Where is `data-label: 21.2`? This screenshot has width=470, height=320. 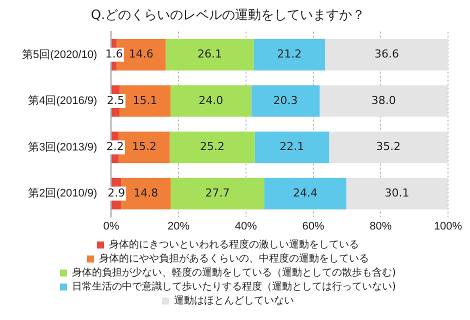 data-label: 21.2 is located at coordinates (289, 54).